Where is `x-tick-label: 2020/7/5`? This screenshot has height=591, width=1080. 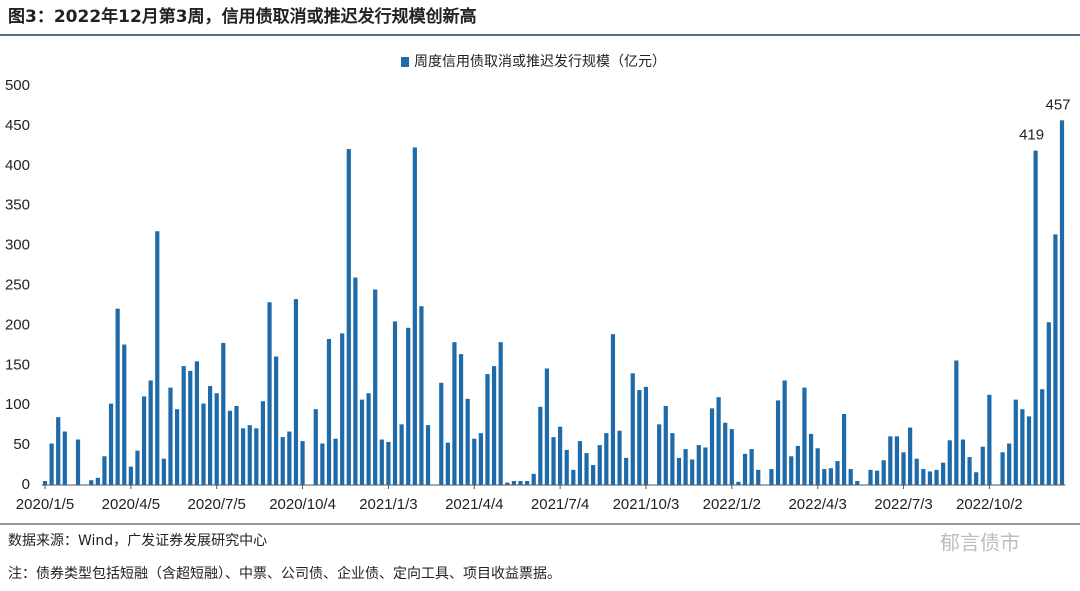 x-tick-label: 2020/7/5 is located at coordinates (217, 504).